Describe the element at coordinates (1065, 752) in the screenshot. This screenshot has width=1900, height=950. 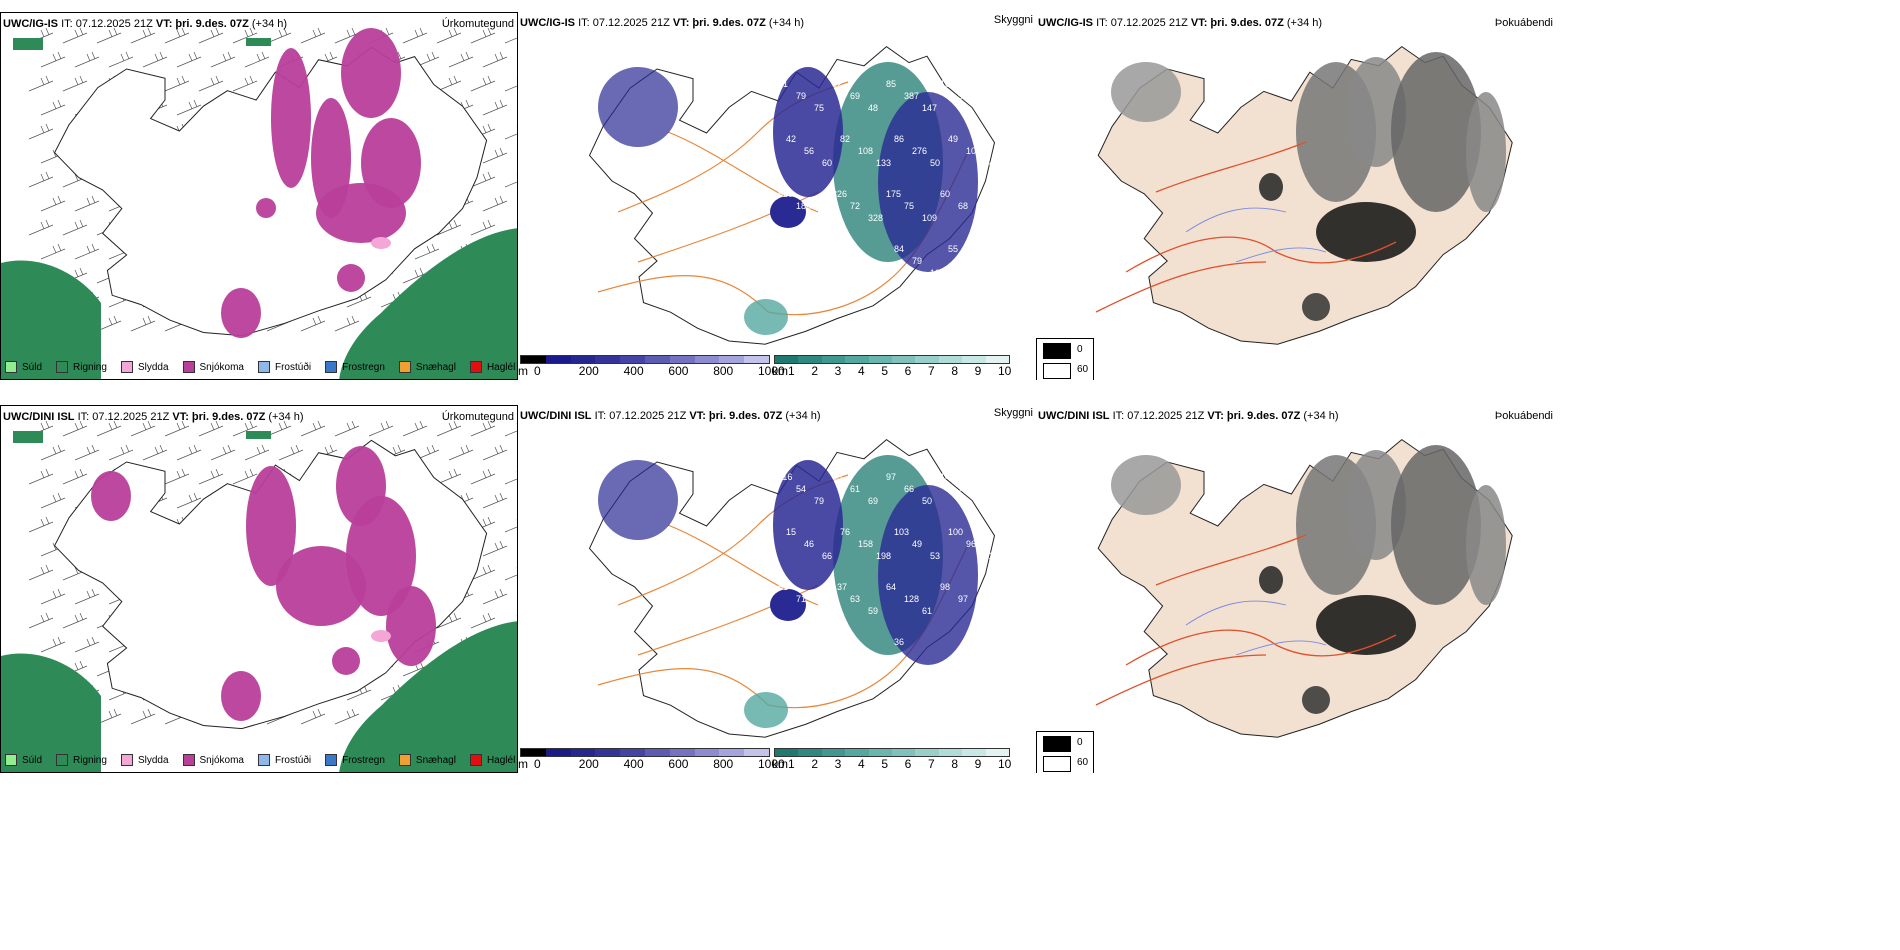
I see `fog-key: 0 60` at that location.